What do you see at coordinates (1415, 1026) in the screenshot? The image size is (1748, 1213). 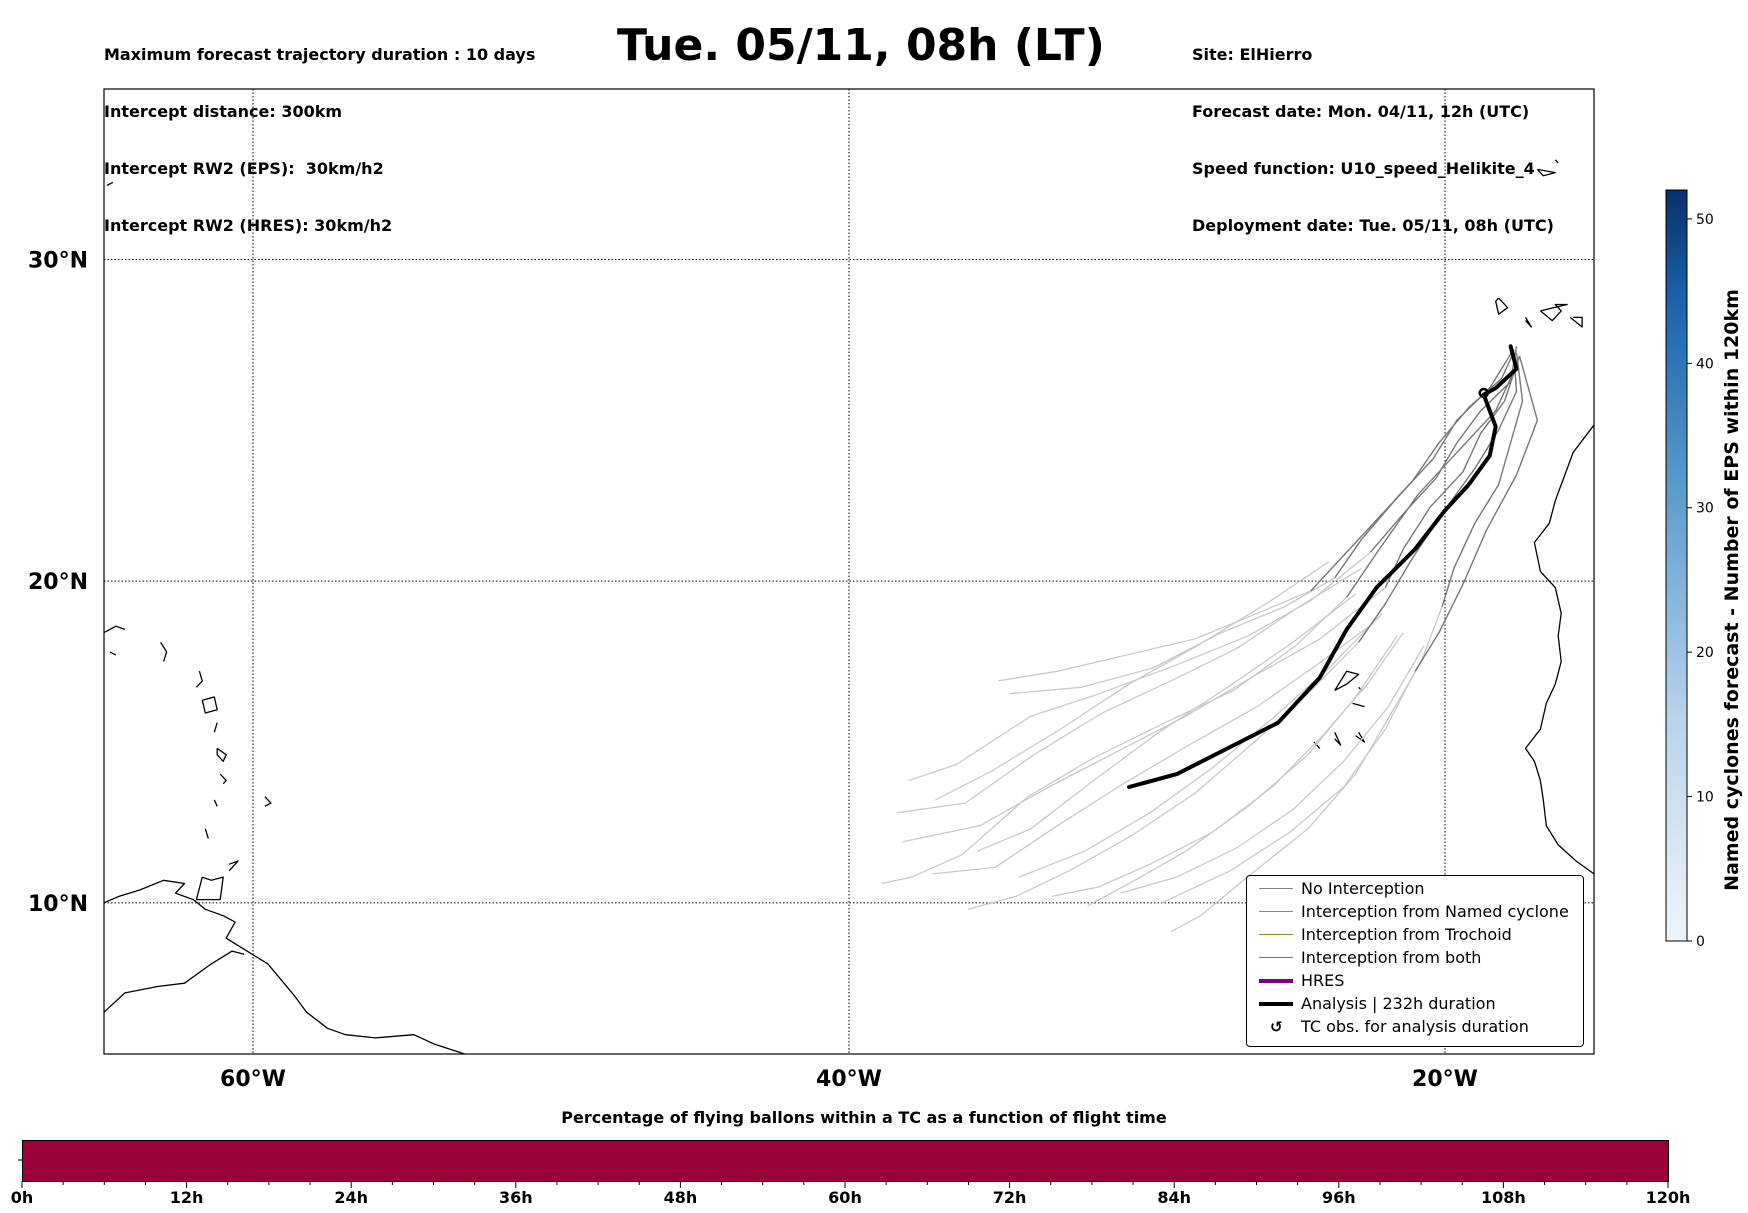 I see `legend-label: TC obs. for analysis duration` at bounding box center [1415, 1026].